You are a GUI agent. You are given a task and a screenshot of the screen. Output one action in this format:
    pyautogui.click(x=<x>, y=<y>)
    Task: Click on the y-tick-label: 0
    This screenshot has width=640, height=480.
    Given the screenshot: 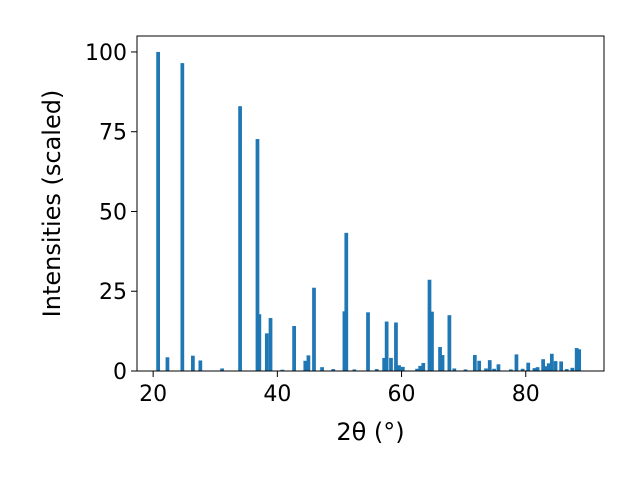 What is the action you would take?
    pyautogui.click(x=120, y=372)
    